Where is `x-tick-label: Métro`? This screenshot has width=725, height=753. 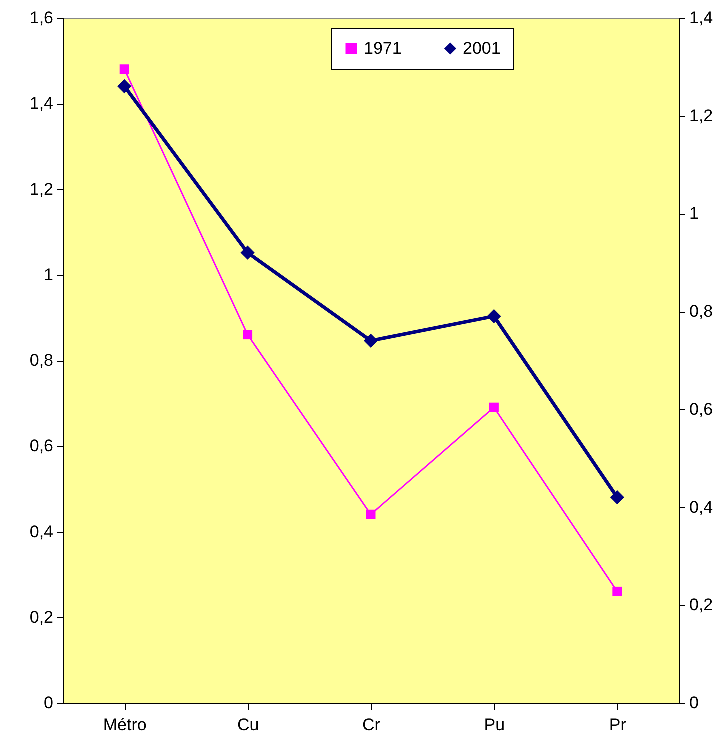 x-tick-label: Métro is located at coordinates (125, 725).